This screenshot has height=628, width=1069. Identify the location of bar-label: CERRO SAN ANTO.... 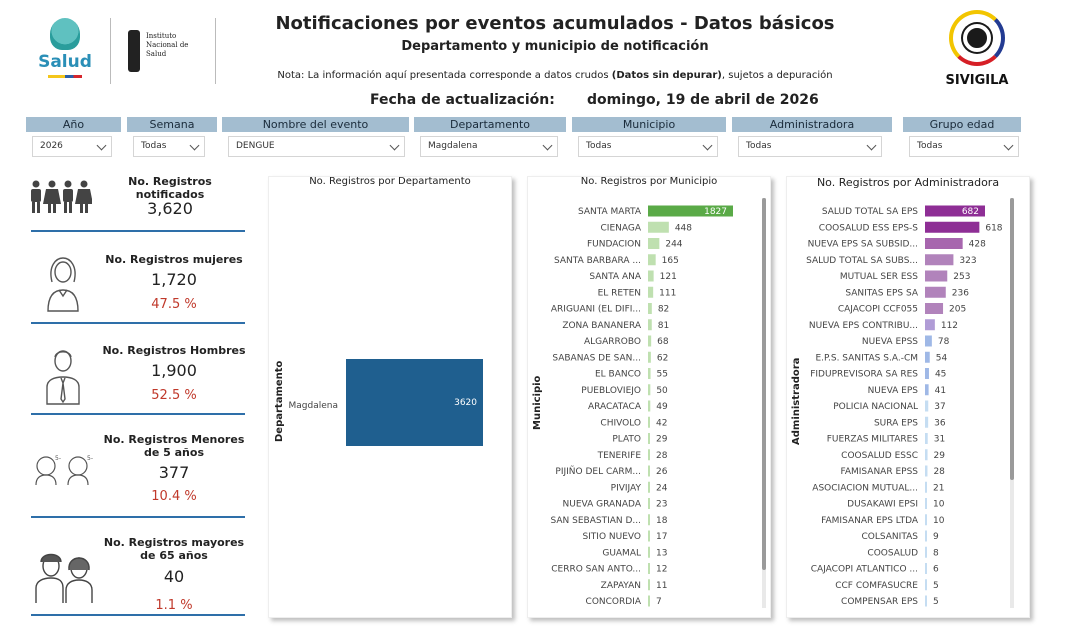
(596, 570).